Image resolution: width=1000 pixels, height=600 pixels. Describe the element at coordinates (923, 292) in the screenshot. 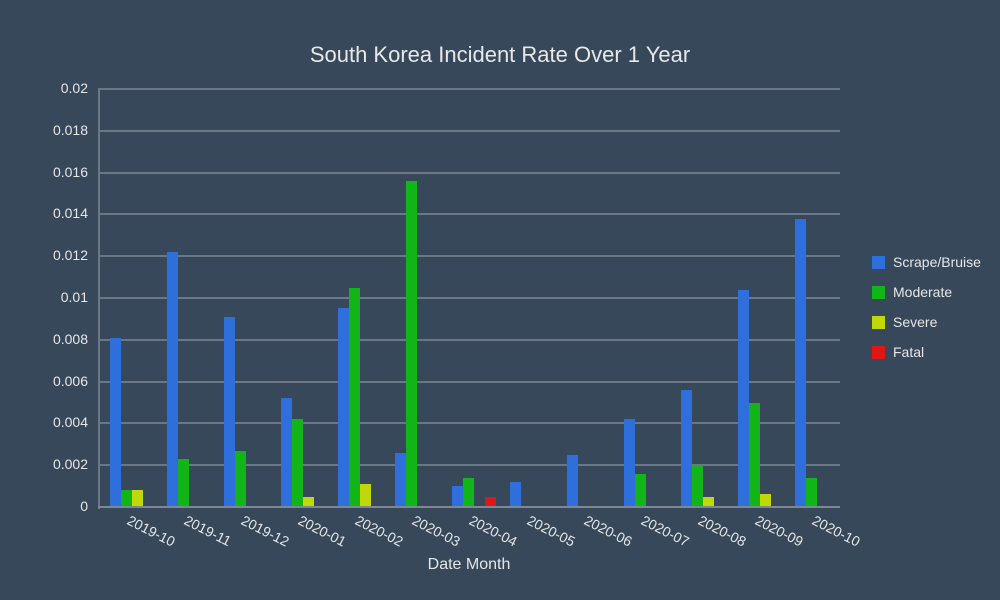

I see `legend-label: Moderate` at that location.